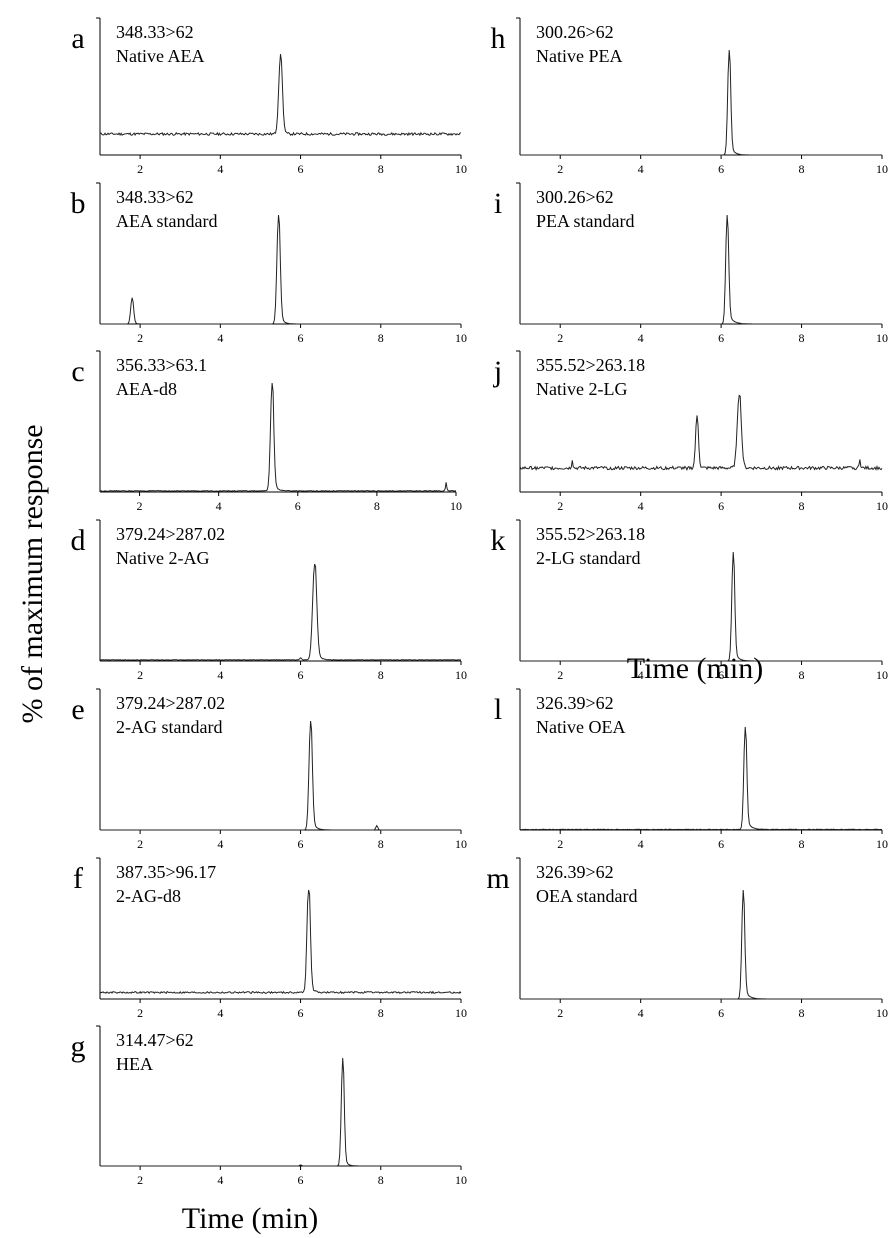 The image size is (894, 1238). Describe the element at coordinates (377, 506) in the screenshot. I see `x-tick-label-c-8: 8` at that location.